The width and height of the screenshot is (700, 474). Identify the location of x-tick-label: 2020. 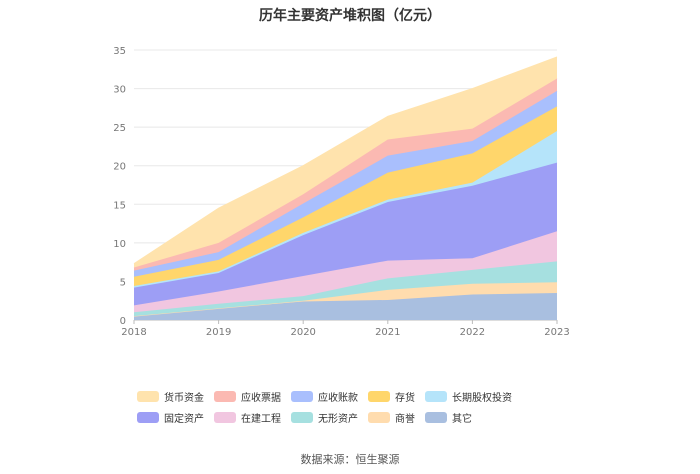
(302, 332).